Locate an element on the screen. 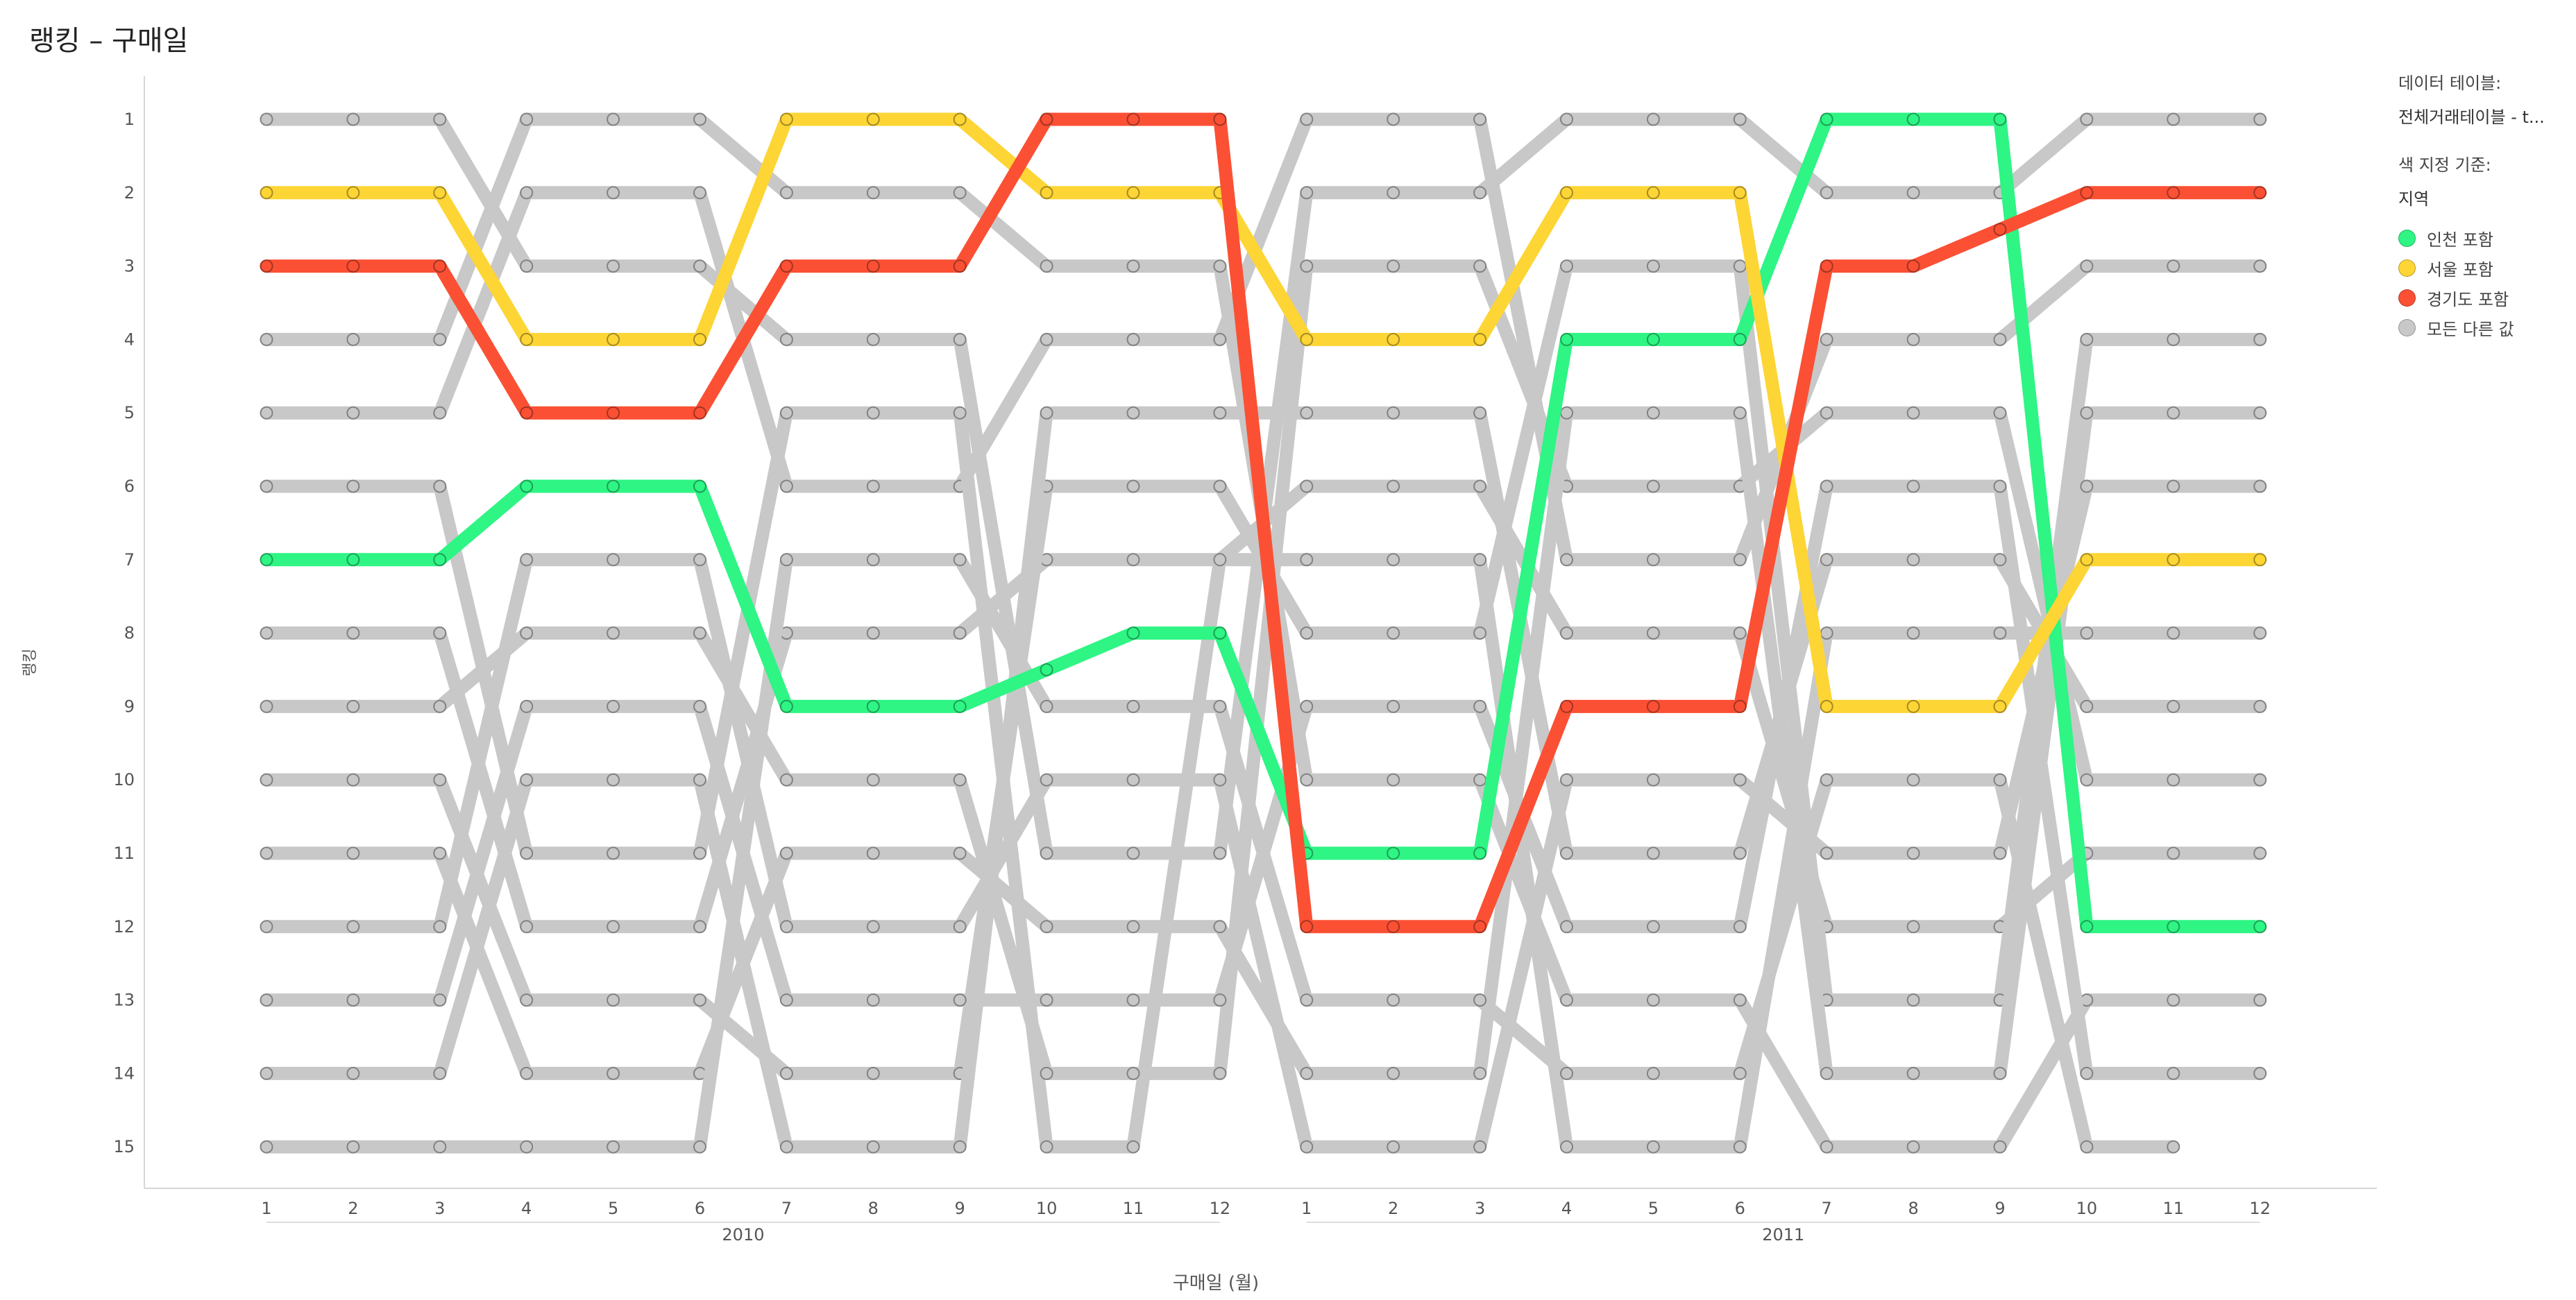 This screenshot has height=1300, width=2576. x-tick-label: 6 is located at coordinates (1740, 1208).